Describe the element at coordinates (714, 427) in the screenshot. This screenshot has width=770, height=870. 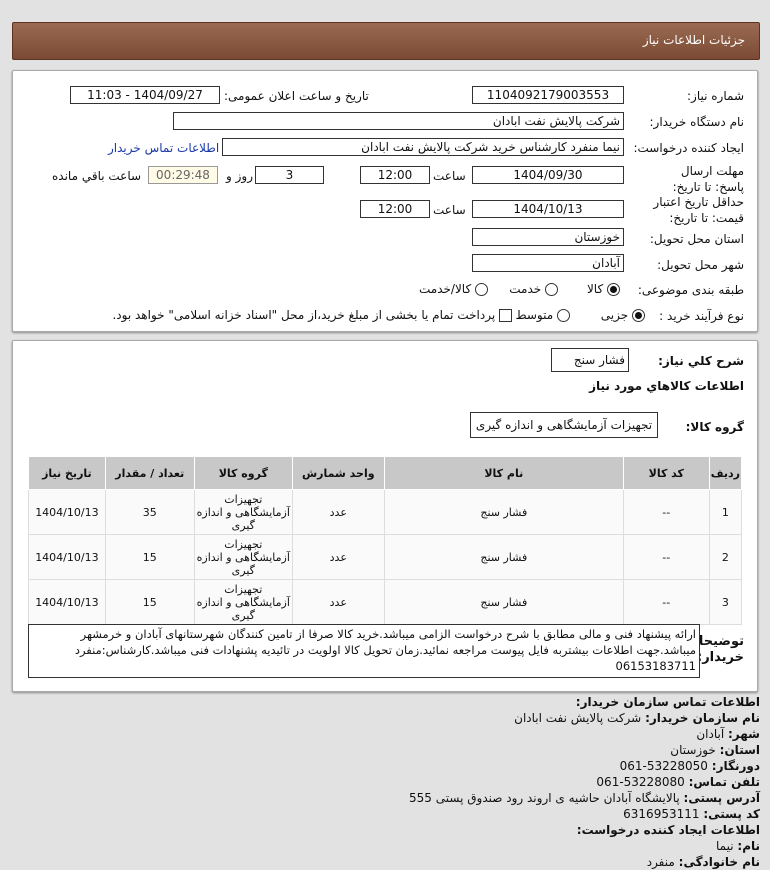
I see `group-label: گروه کالا:` at that location.